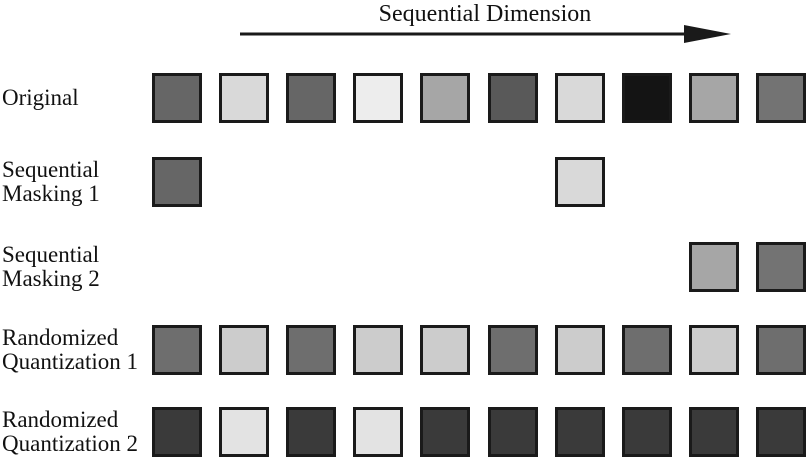  I want to click on row-label: Sequential Masking 1, so click(51, 181).